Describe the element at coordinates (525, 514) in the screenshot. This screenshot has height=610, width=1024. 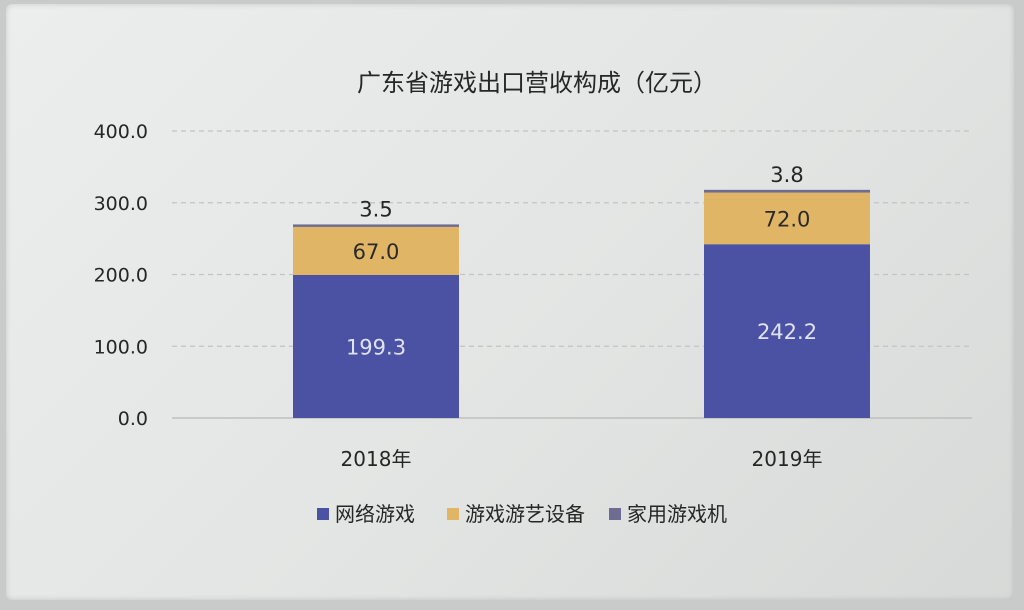
I see `legend-label: 游戏游艺设备` at that location.